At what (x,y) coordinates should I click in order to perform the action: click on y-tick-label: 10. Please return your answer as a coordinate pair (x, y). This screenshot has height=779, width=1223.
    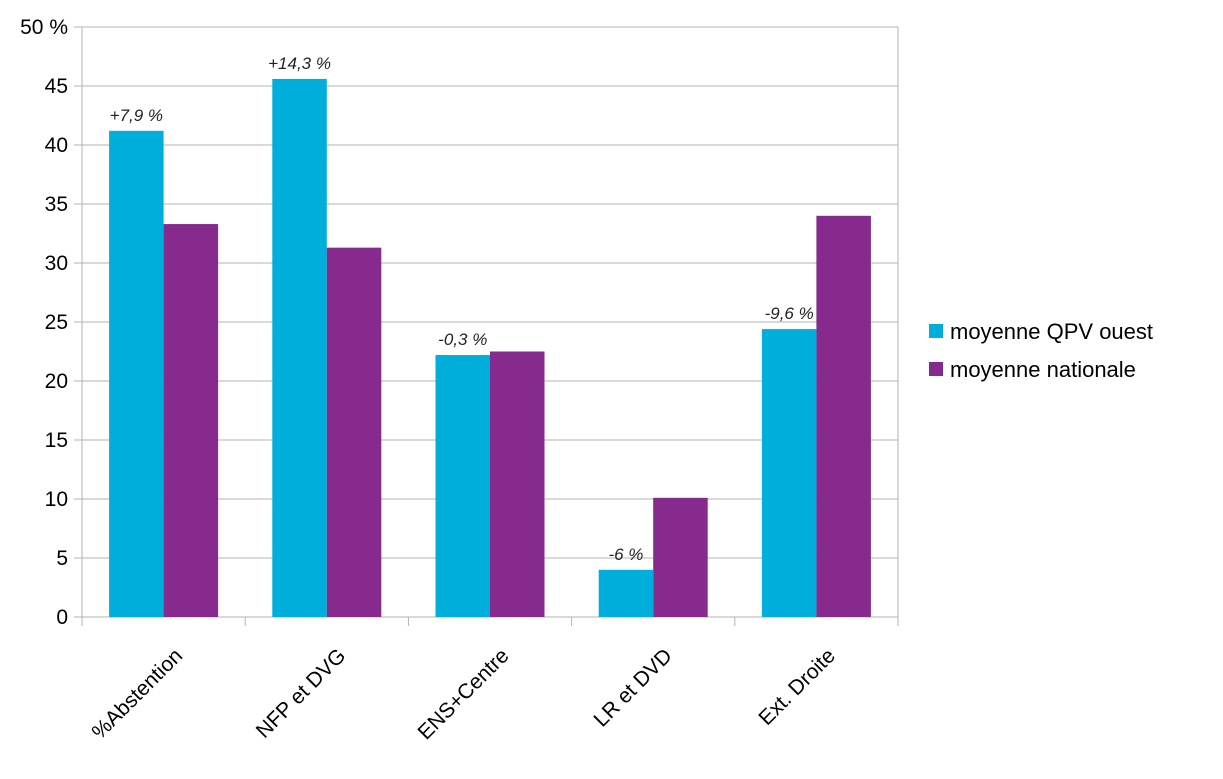
    Looking at the image, I should click on (56, 499).